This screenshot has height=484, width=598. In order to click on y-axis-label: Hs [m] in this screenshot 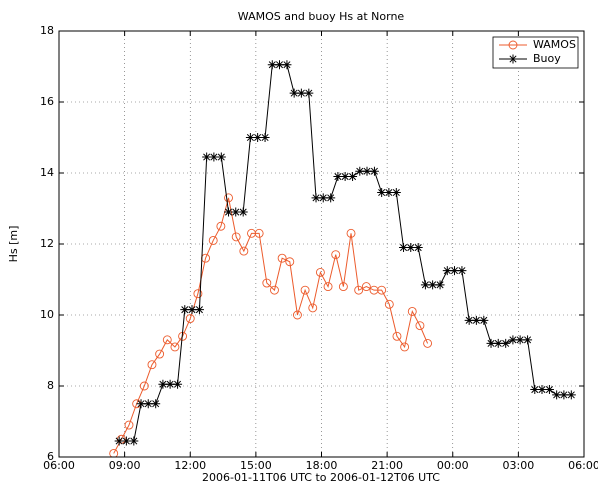, I will do `click(13, 244)`.